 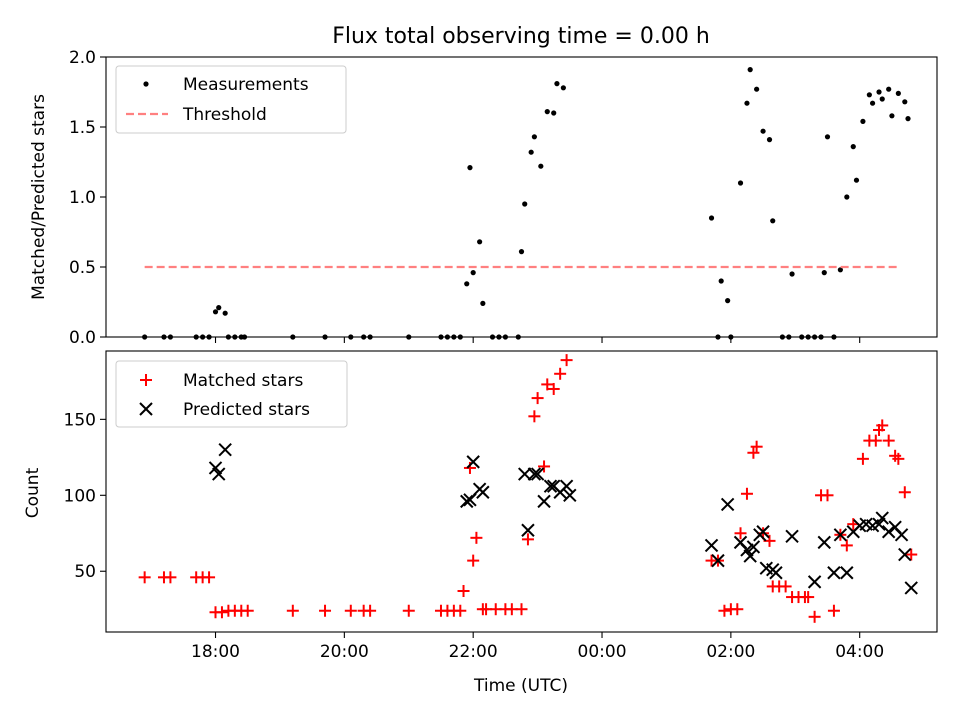 What do you see at coordinates (231, 394) in the screenshot?
I see `count-legend: Matched stars Predicted stars` at bounding box center [231, 394].